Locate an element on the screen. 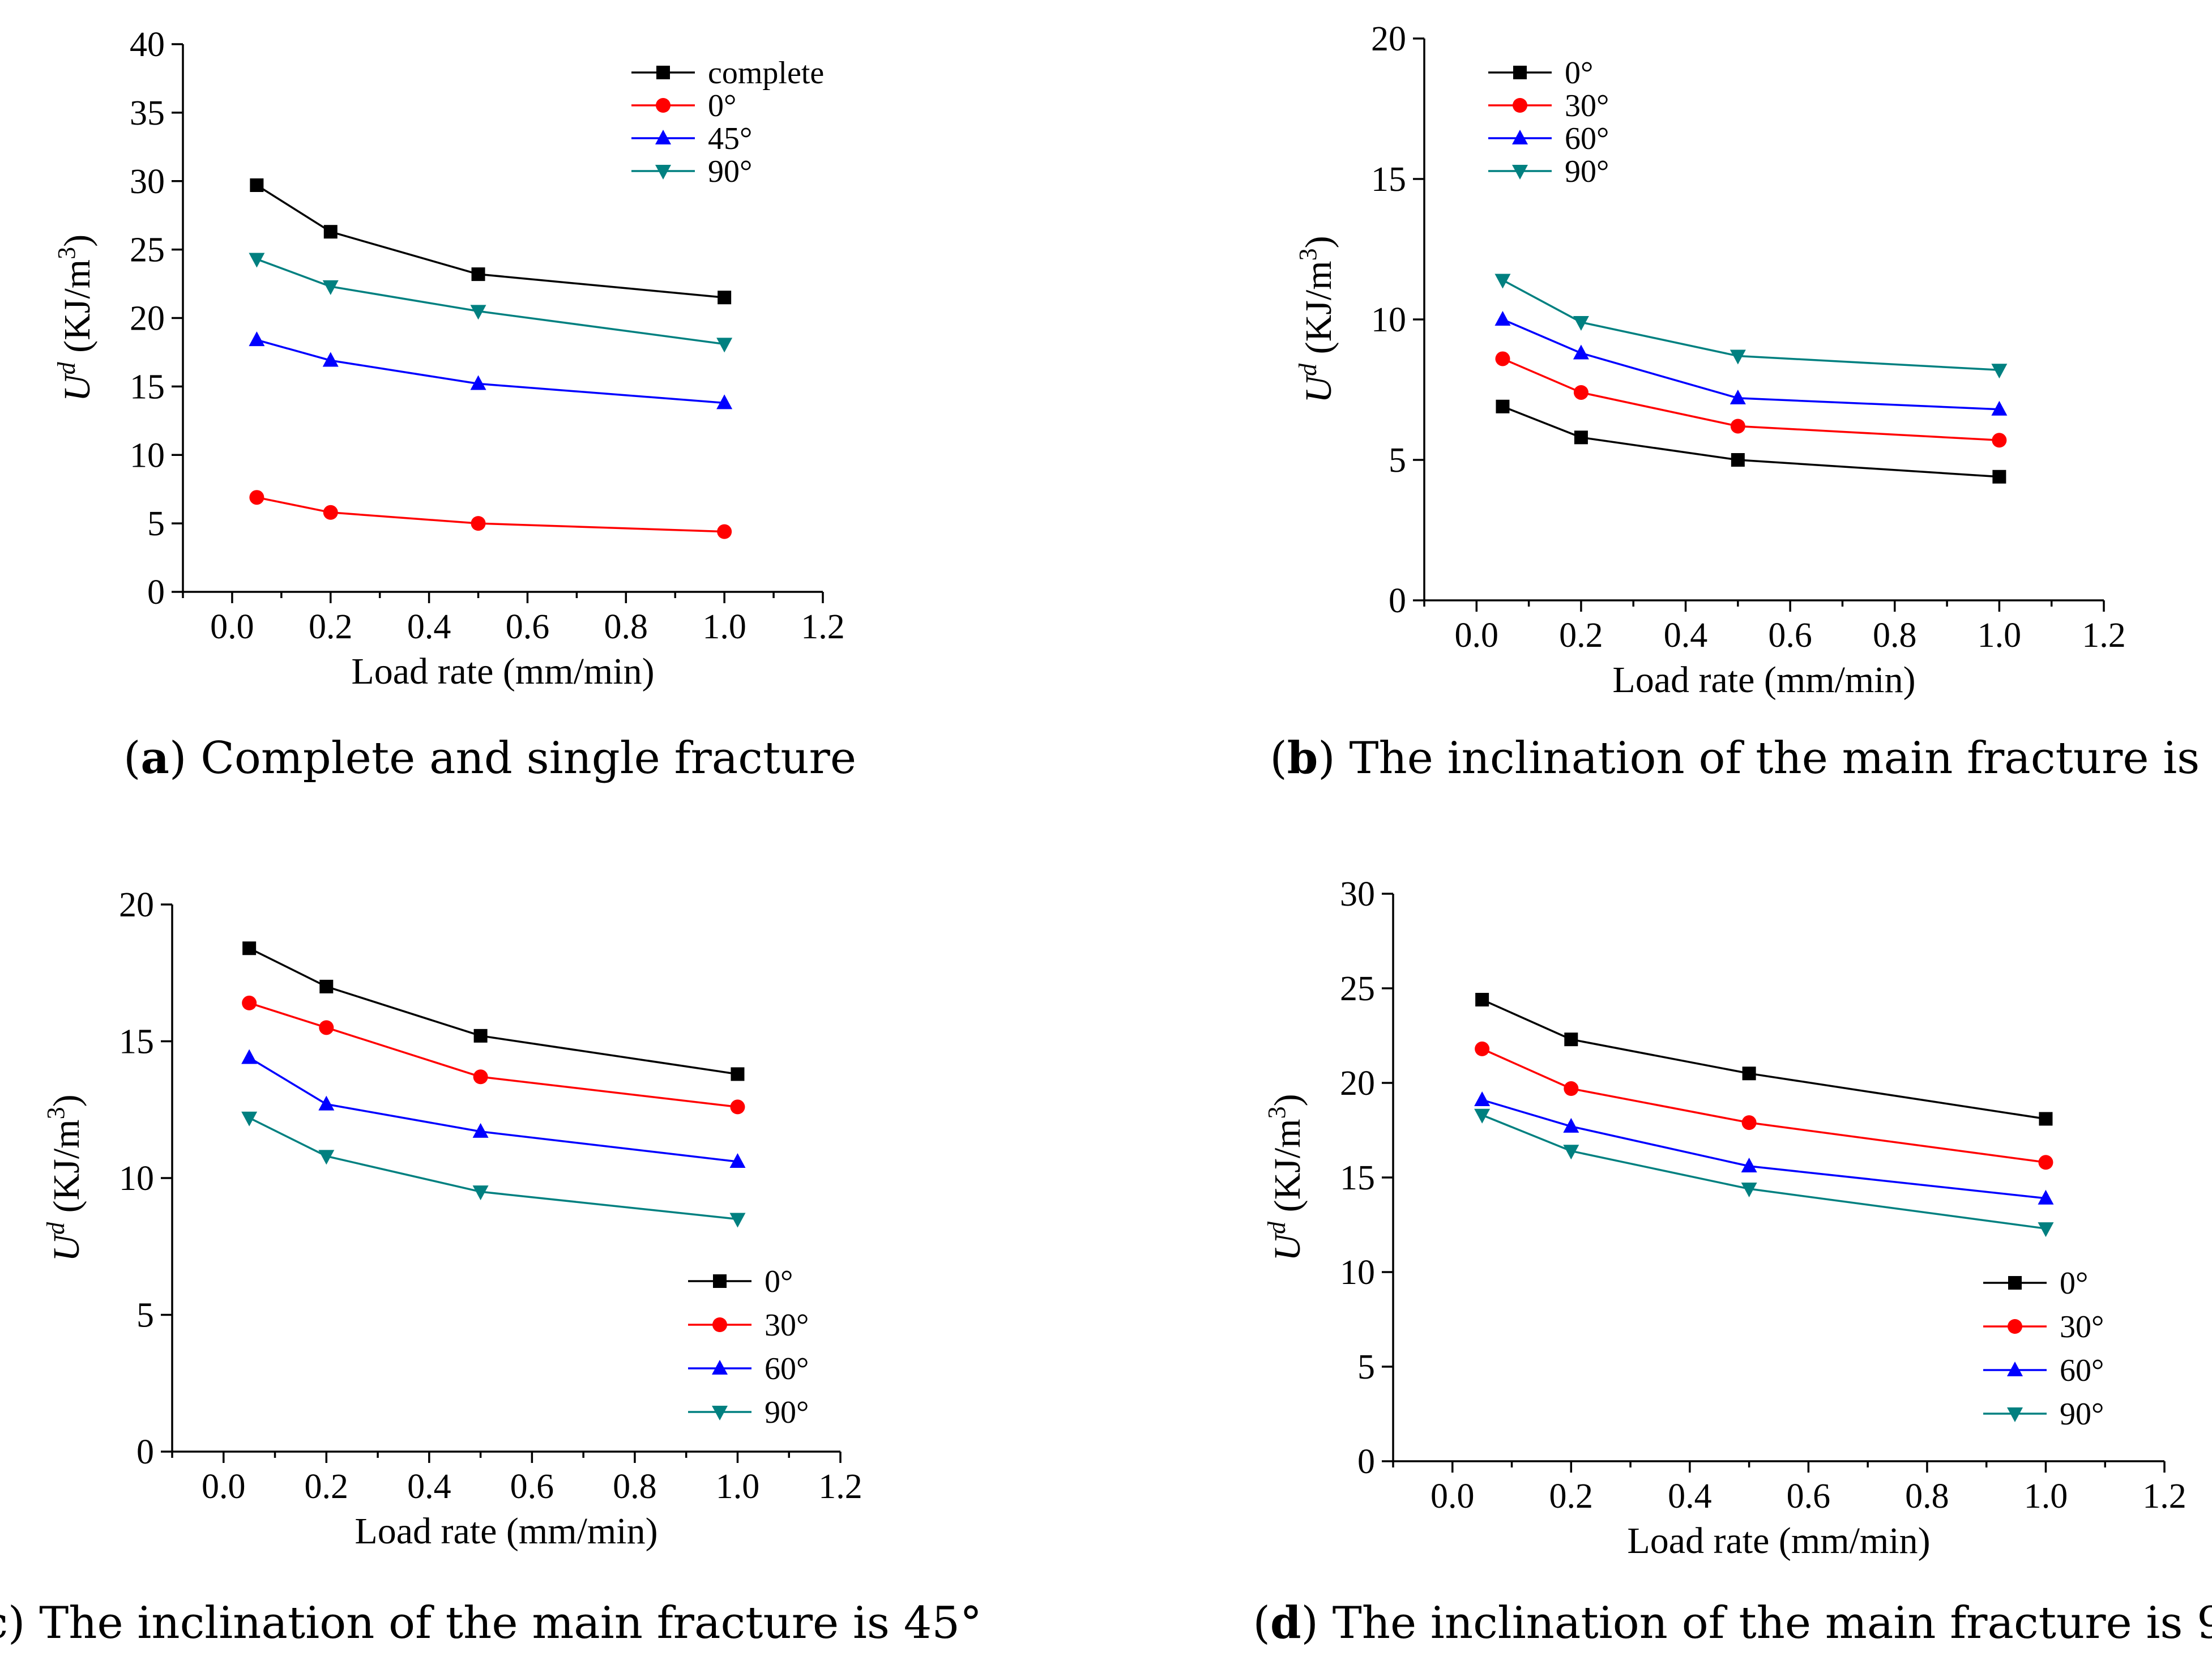 The image size is (2212, 1664). caption-letter: d is located at coordinates (1285, 1623).